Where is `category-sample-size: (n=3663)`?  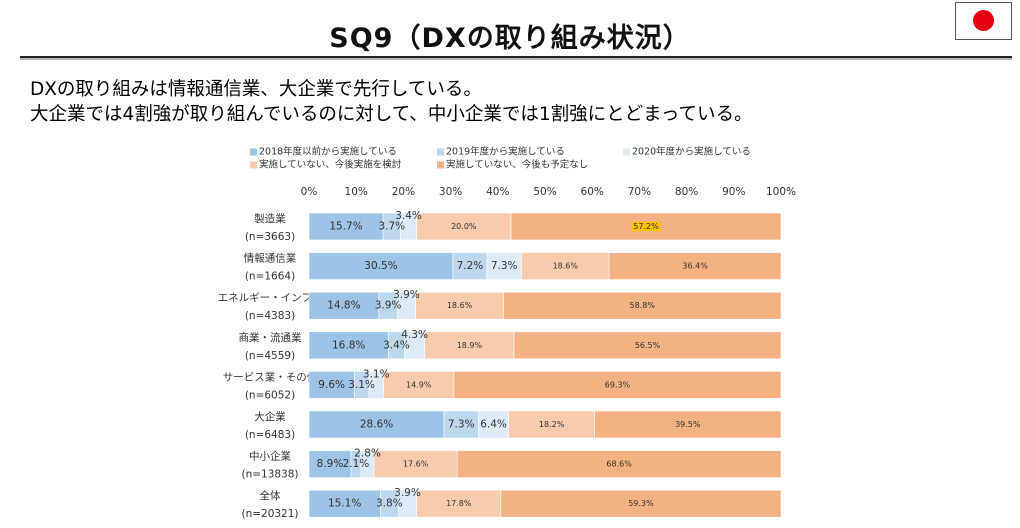 category-sample-size: (n=3663) is located at coordinates (270, 237).